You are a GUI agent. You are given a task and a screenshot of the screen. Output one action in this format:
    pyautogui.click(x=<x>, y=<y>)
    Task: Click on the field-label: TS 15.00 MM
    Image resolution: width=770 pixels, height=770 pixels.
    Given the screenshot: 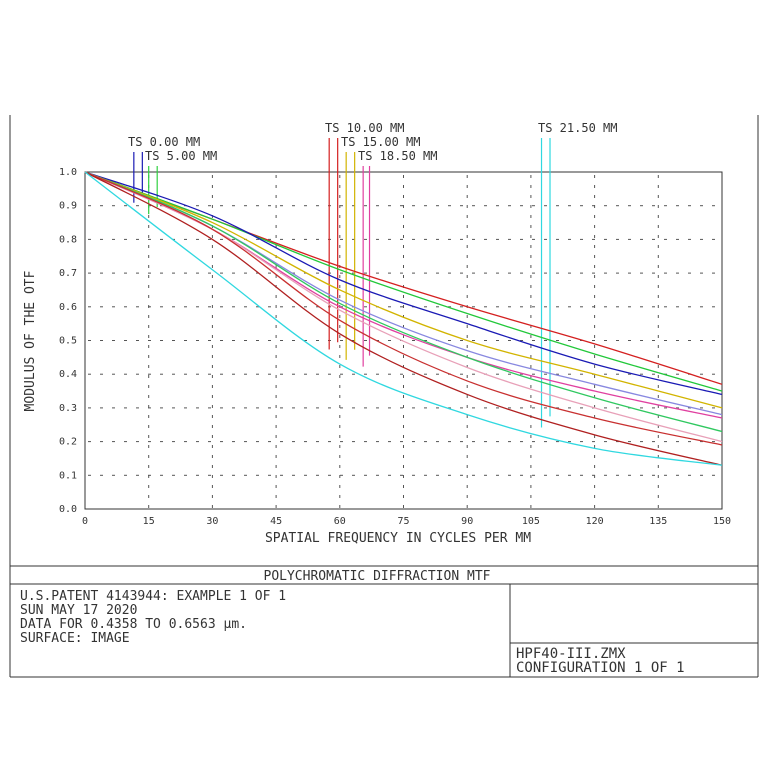 What is the action you would take?
    pyautogui.click(x=380, y=142)
    